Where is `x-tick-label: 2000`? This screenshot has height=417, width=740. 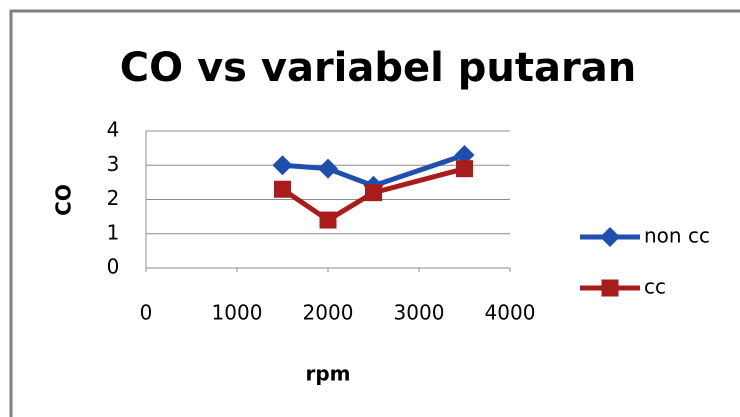
x-tick-label: 2000 is located at coordinates (328, 313).